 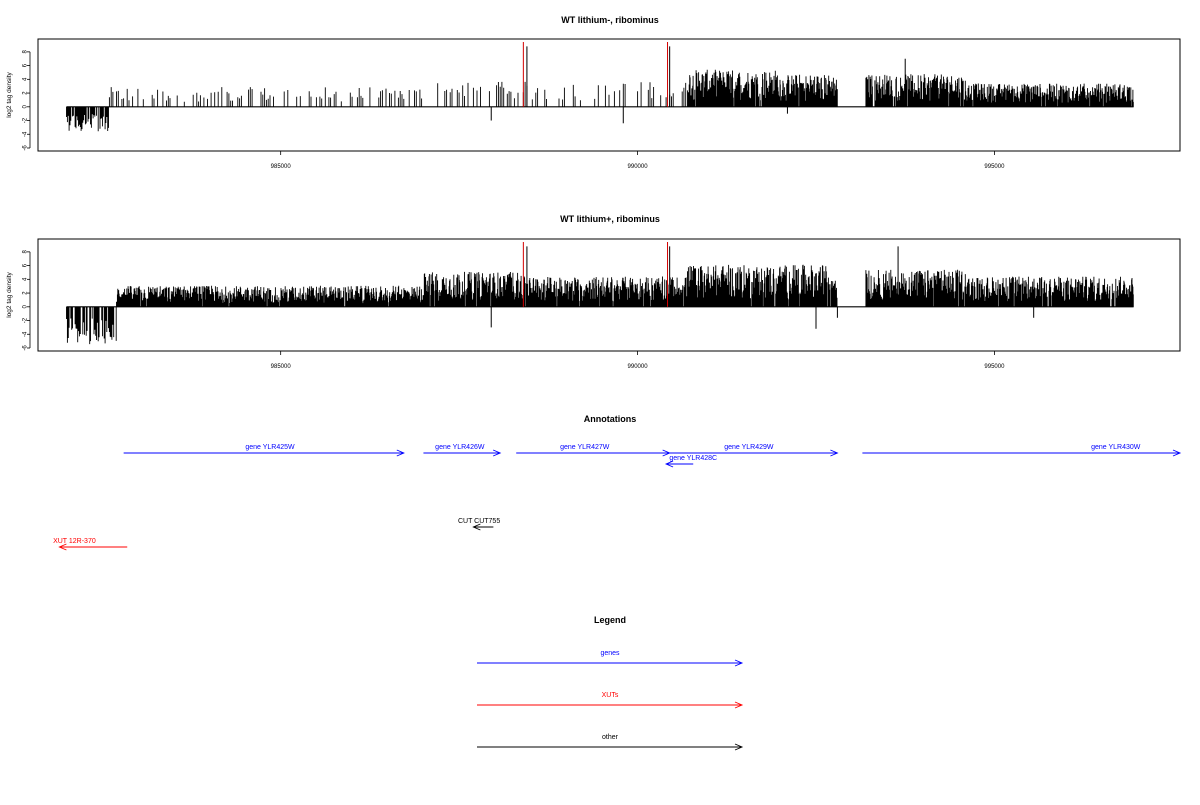 What do you see at coordinates (610, 653) in the screenshot?
I see `legend-label: genes` at bounding box center [610, 653].